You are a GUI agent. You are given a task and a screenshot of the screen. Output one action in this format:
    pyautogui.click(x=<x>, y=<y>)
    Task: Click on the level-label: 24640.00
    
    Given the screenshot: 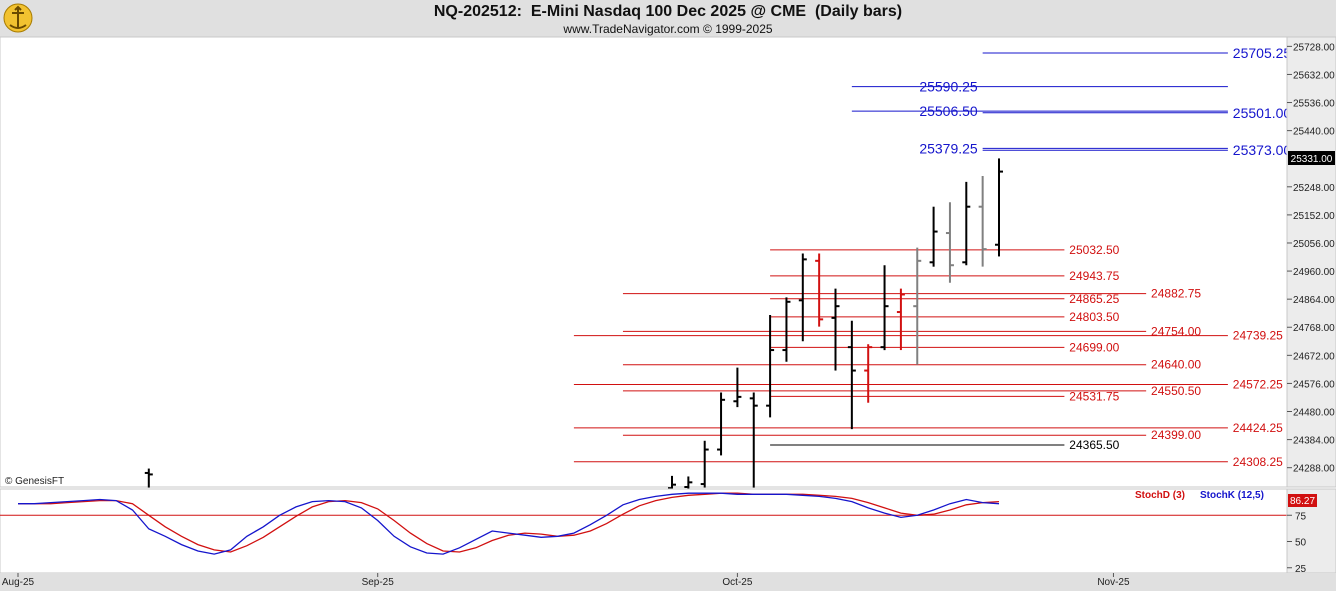 What is the action you would take?
    pyautogui.click(x=1176, y=365)
    